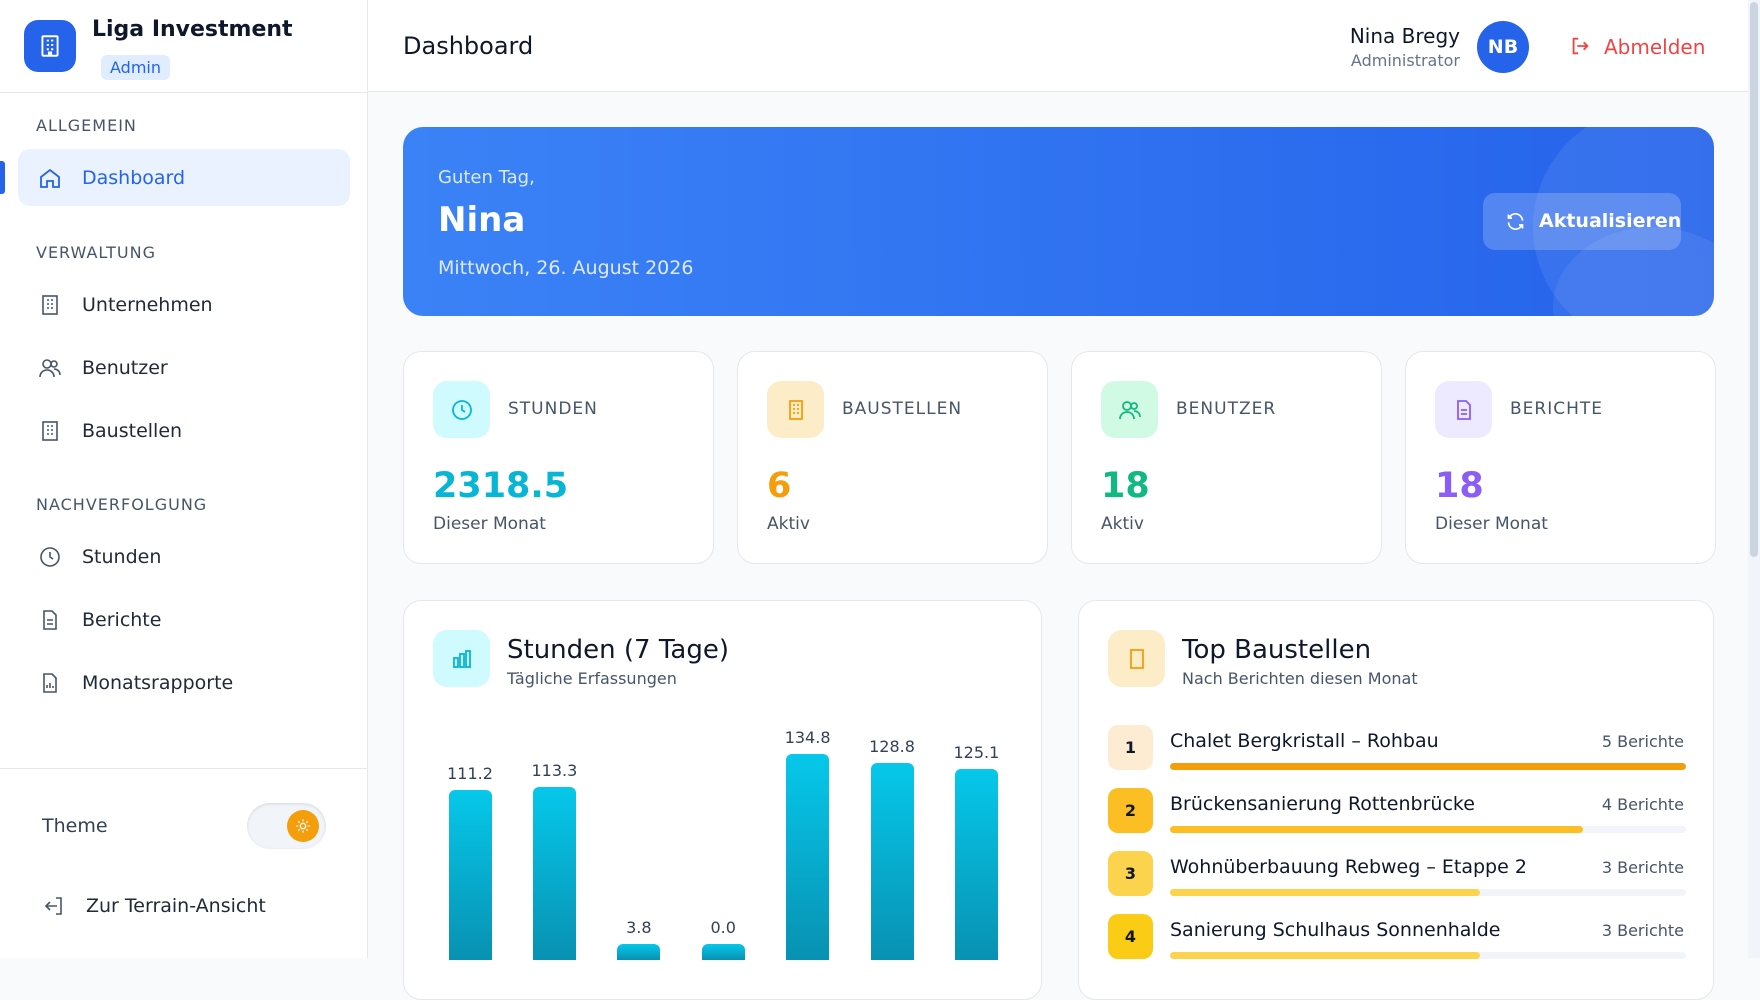 This screenshot has width=1760, height=1000. I want to click on nav-item: Unternehmen, so click(147, 305).